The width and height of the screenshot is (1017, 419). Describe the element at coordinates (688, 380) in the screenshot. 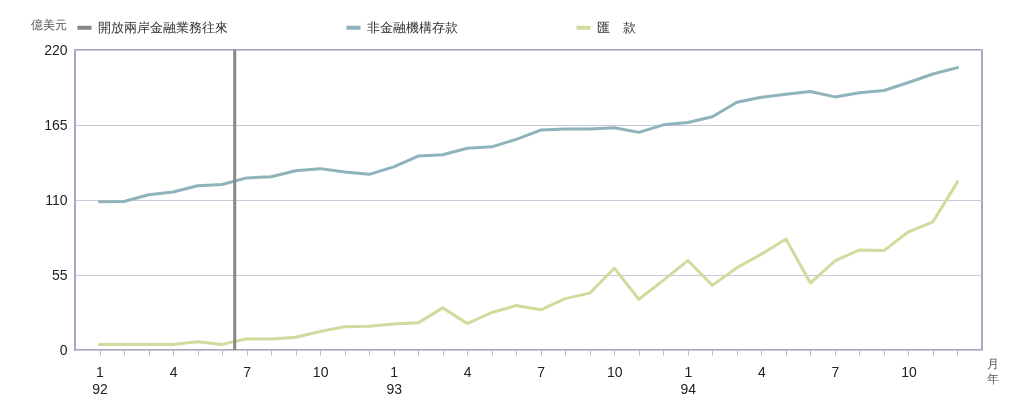

I see `x-tick-label: 1 94` at that location.